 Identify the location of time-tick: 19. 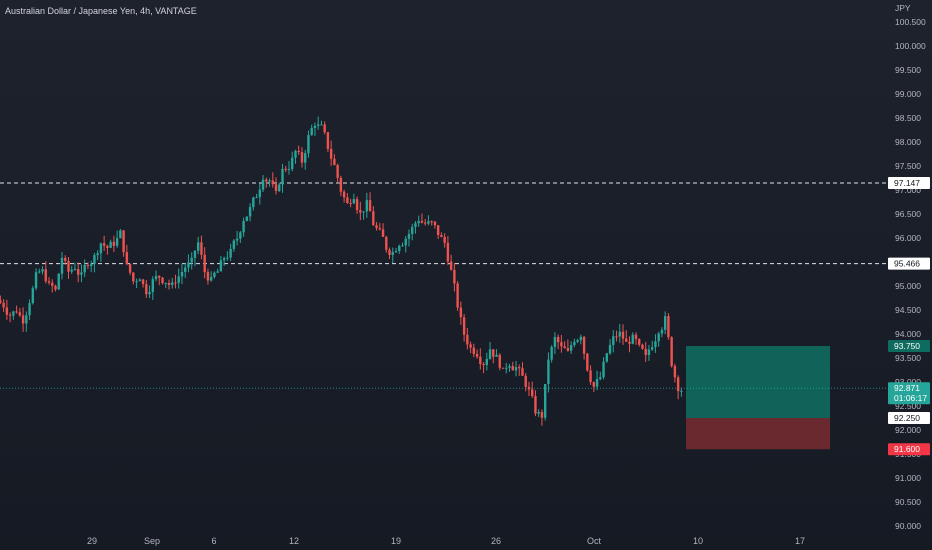
(396, 541).